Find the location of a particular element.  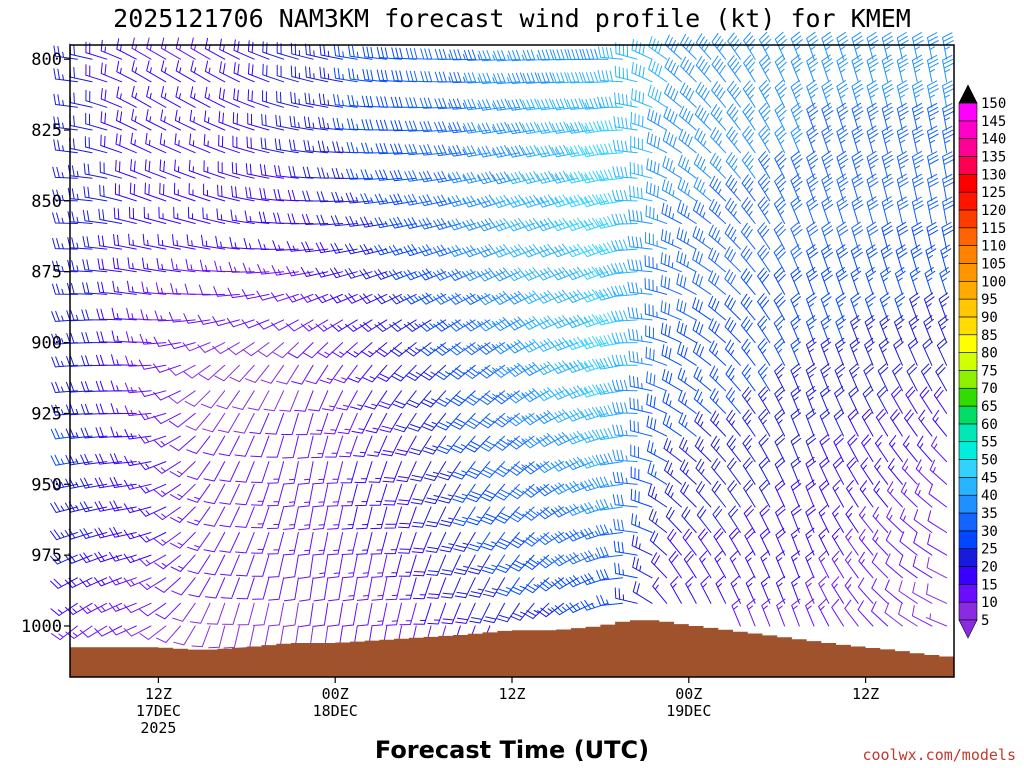

y-tick-label: 975 is located at coordinates (46, 556).